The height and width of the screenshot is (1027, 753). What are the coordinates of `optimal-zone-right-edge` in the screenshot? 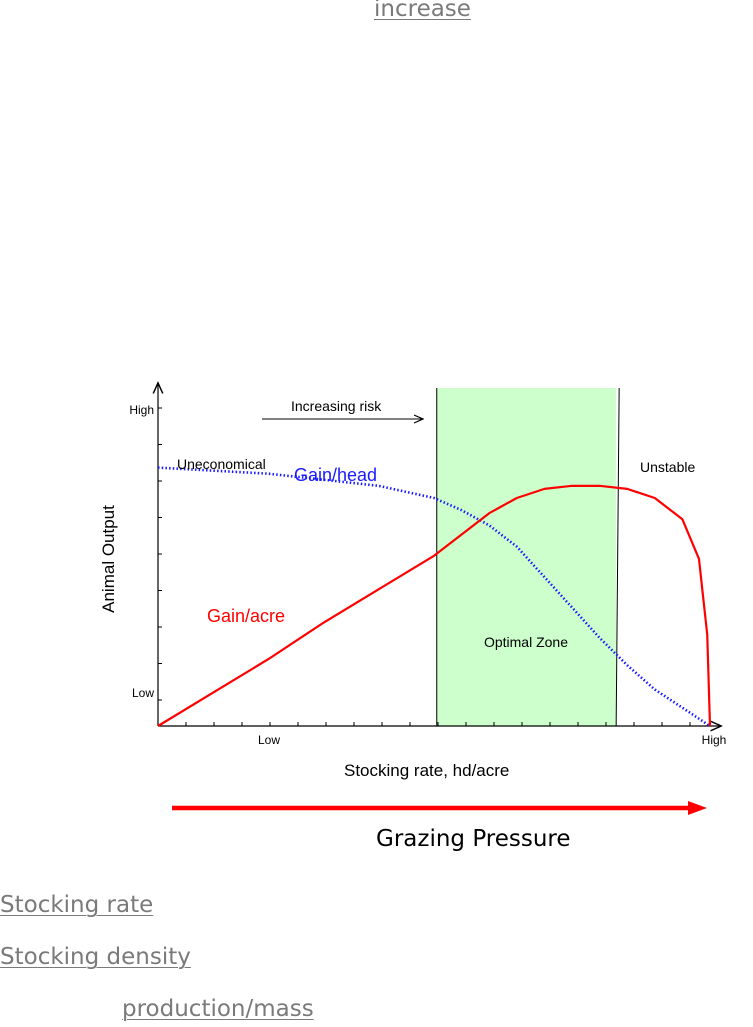 It's located at (617, 557).